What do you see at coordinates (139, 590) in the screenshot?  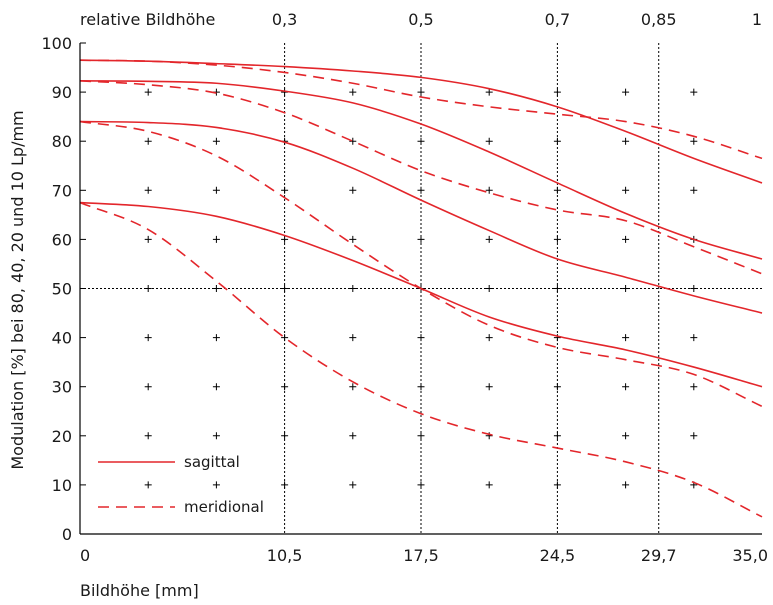 I see `x-axis-title: Bildhöhe [mm]` at bounding box center [139, 590].